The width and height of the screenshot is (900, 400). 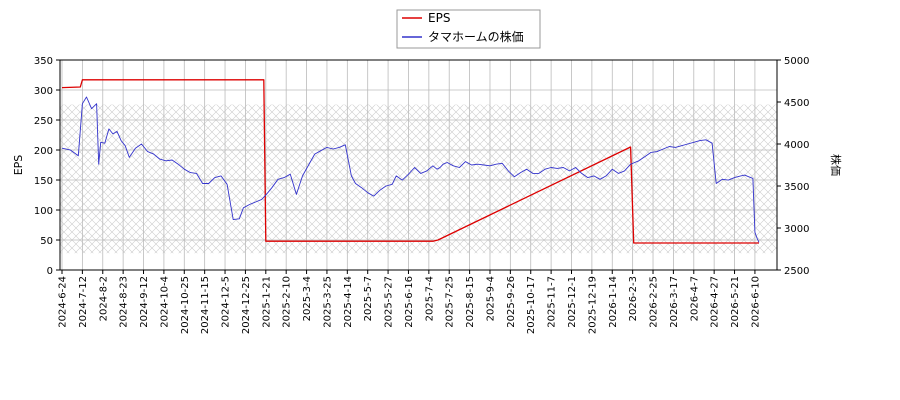 I want to click on x-tick-label: 2025-6-16, so click(x=409, y=302).